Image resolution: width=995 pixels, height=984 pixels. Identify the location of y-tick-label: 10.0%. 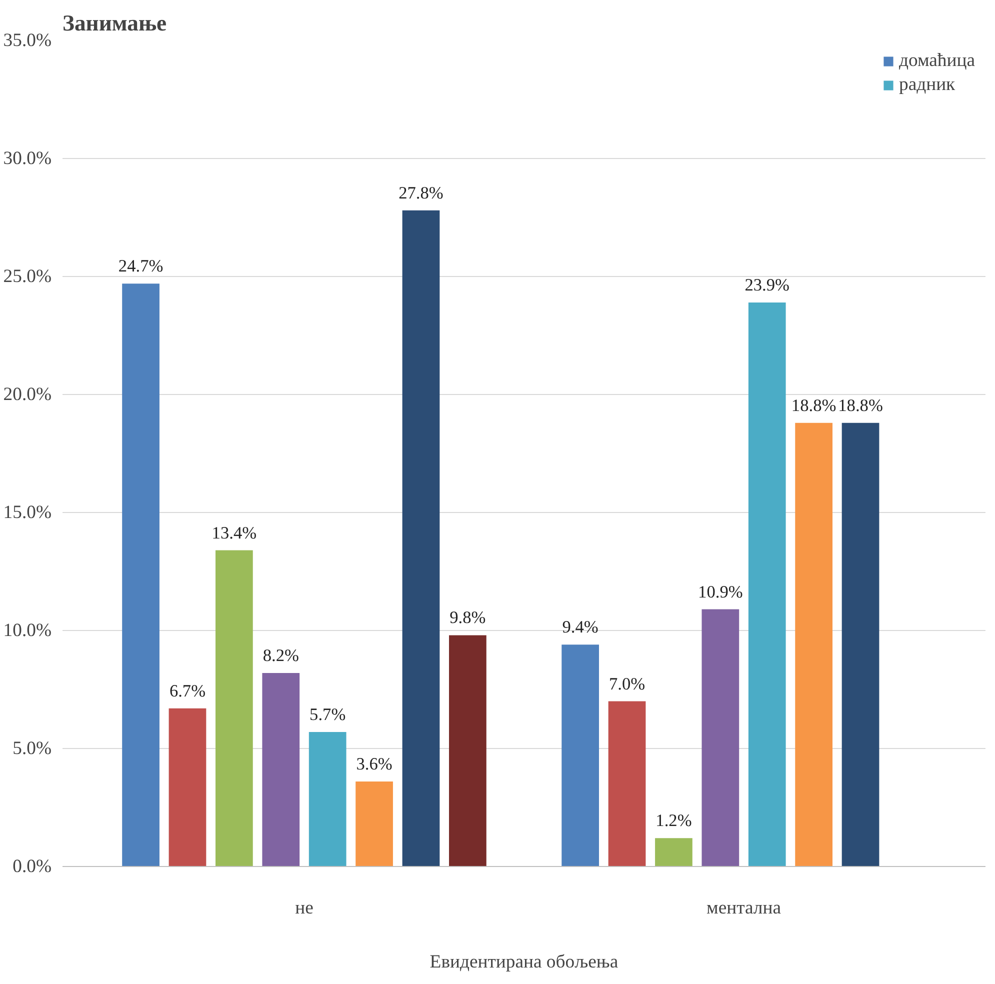
(27, 630).